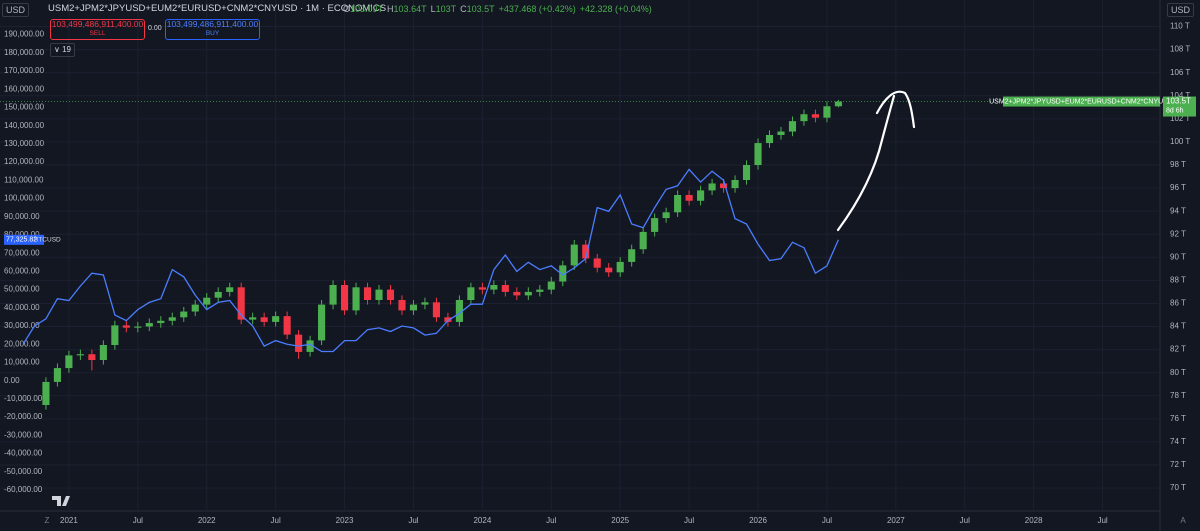 This screenshot has width=1200, height=531. Describe the element at coordinates (24, 198) in the screenshot. I see `y-tick-label: 100,000.00` at that location.